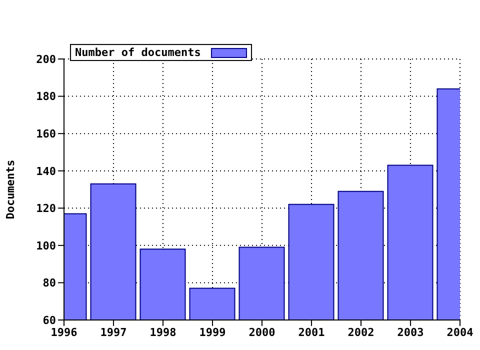 This screenshot has height=350, width=480. What do you see at coordinates (46, 133) in the screenshot?
I see `y-tick-label: 160` at bounding box center [46, 133].